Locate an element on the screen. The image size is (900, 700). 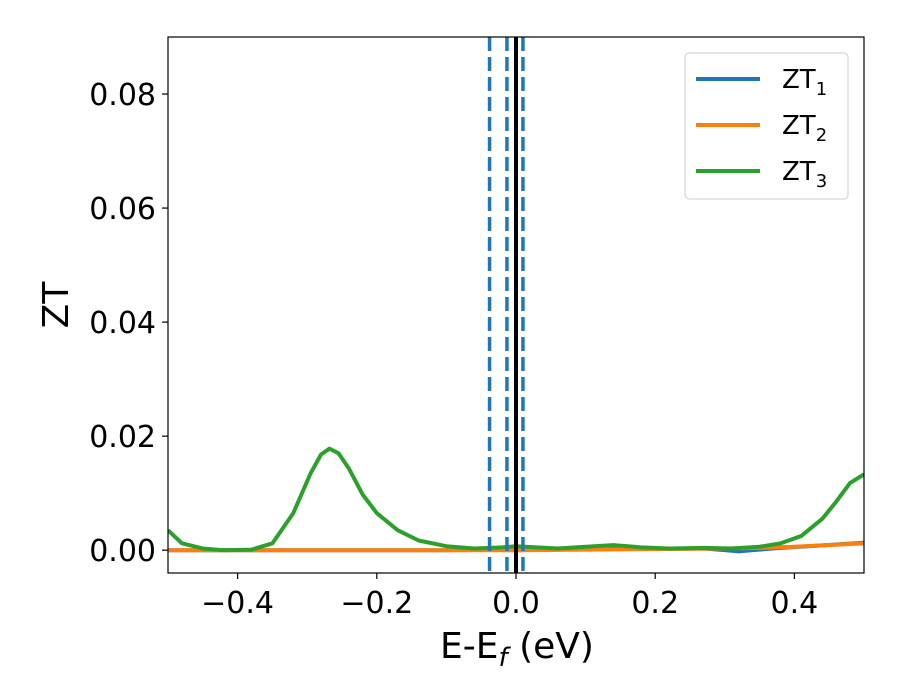
legend-label-zt3: ZT3 is located at coordinates (804, 174).